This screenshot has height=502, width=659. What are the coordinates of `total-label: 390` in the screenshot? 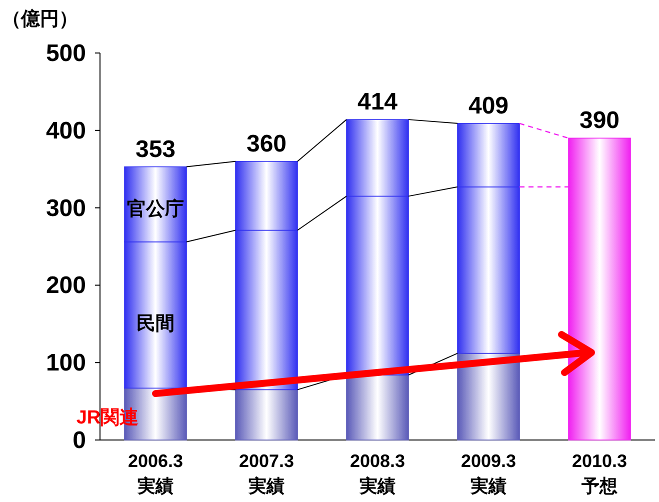 It's located at (599, 120).